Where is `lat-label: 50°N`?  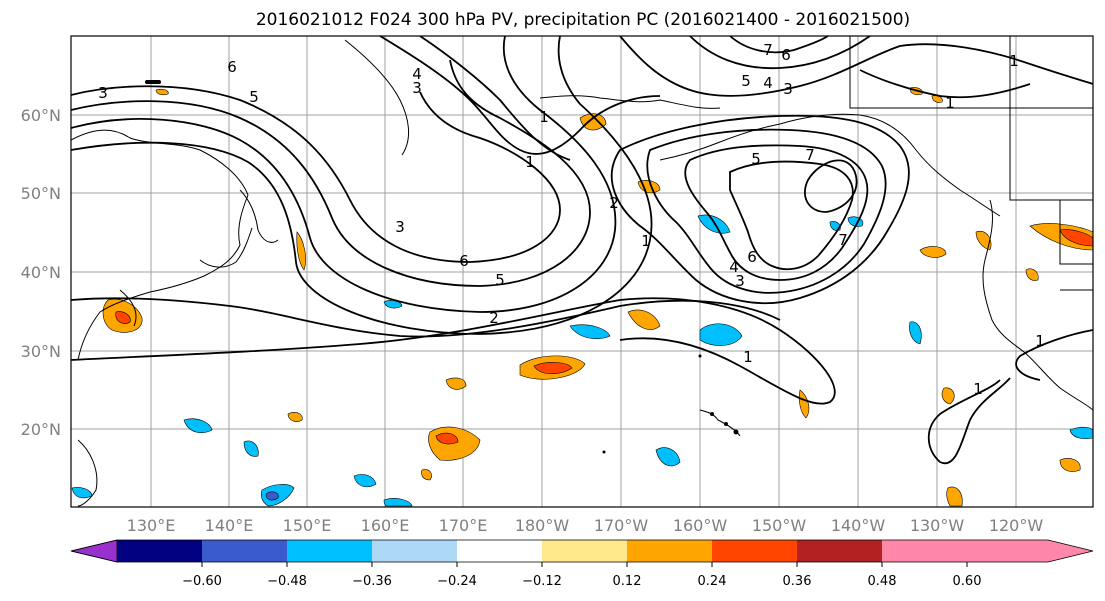
lat-label: 50°N is located at coordinates (41, 193).